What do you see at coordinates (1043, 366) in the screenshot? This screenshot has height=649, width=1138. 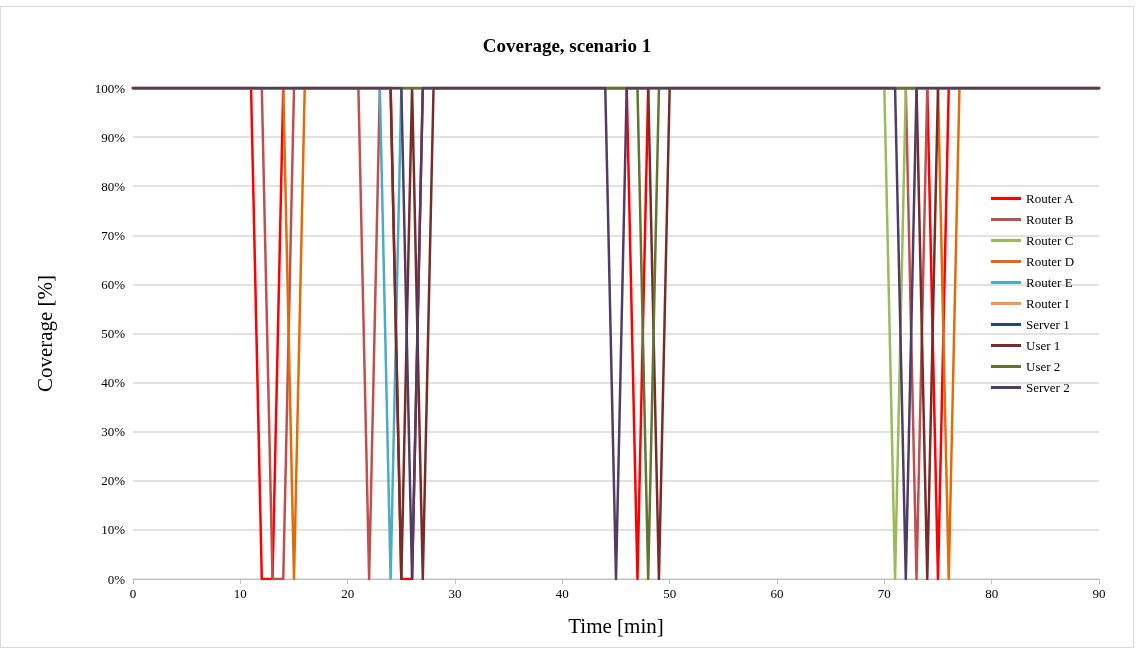 I see `legend-label: User 2` at bounding box center [1043, 366].